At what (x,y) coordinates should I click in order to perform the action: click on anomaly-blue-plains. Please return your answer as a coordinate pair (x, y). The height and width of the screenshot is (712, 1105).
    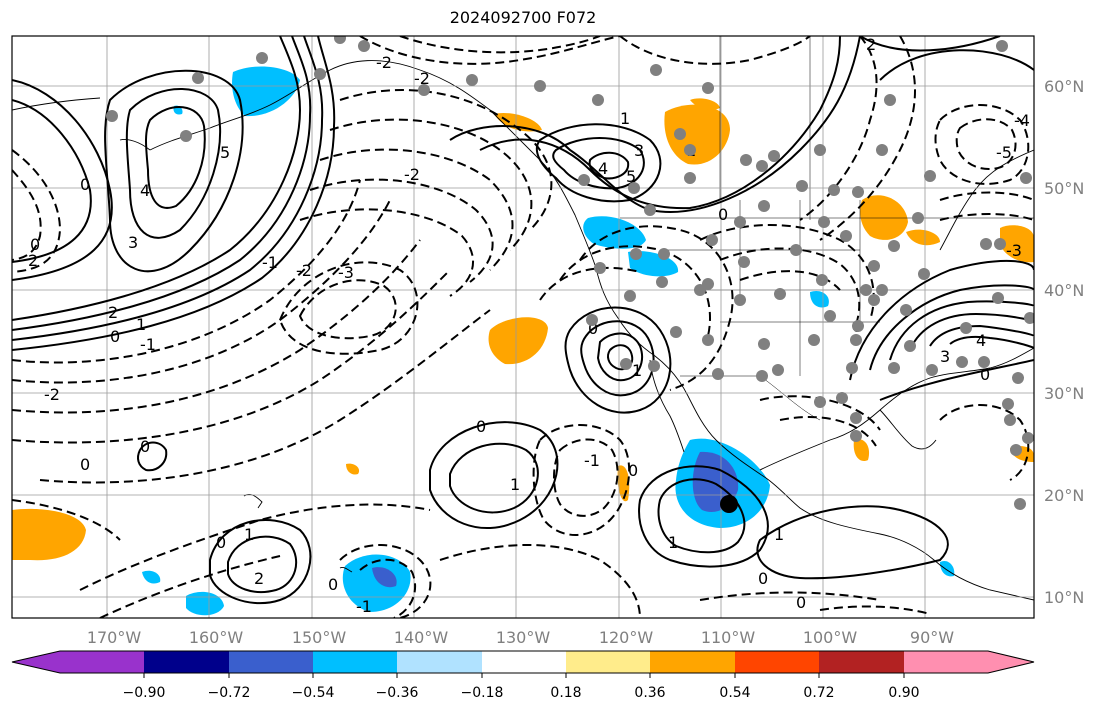
    Looking at the image, I should click on (819, 299).